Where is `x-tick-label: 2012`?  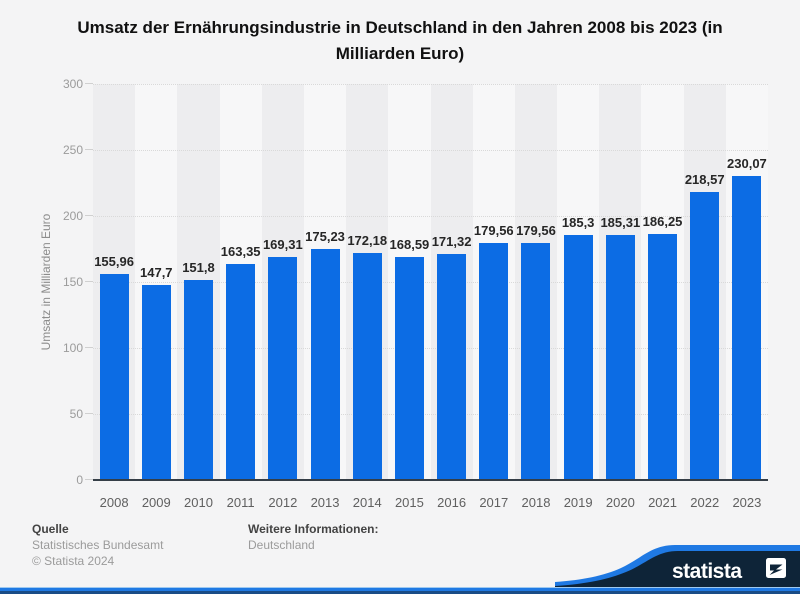
x-tick-label: 2012 is located at coordinates (283, 502).